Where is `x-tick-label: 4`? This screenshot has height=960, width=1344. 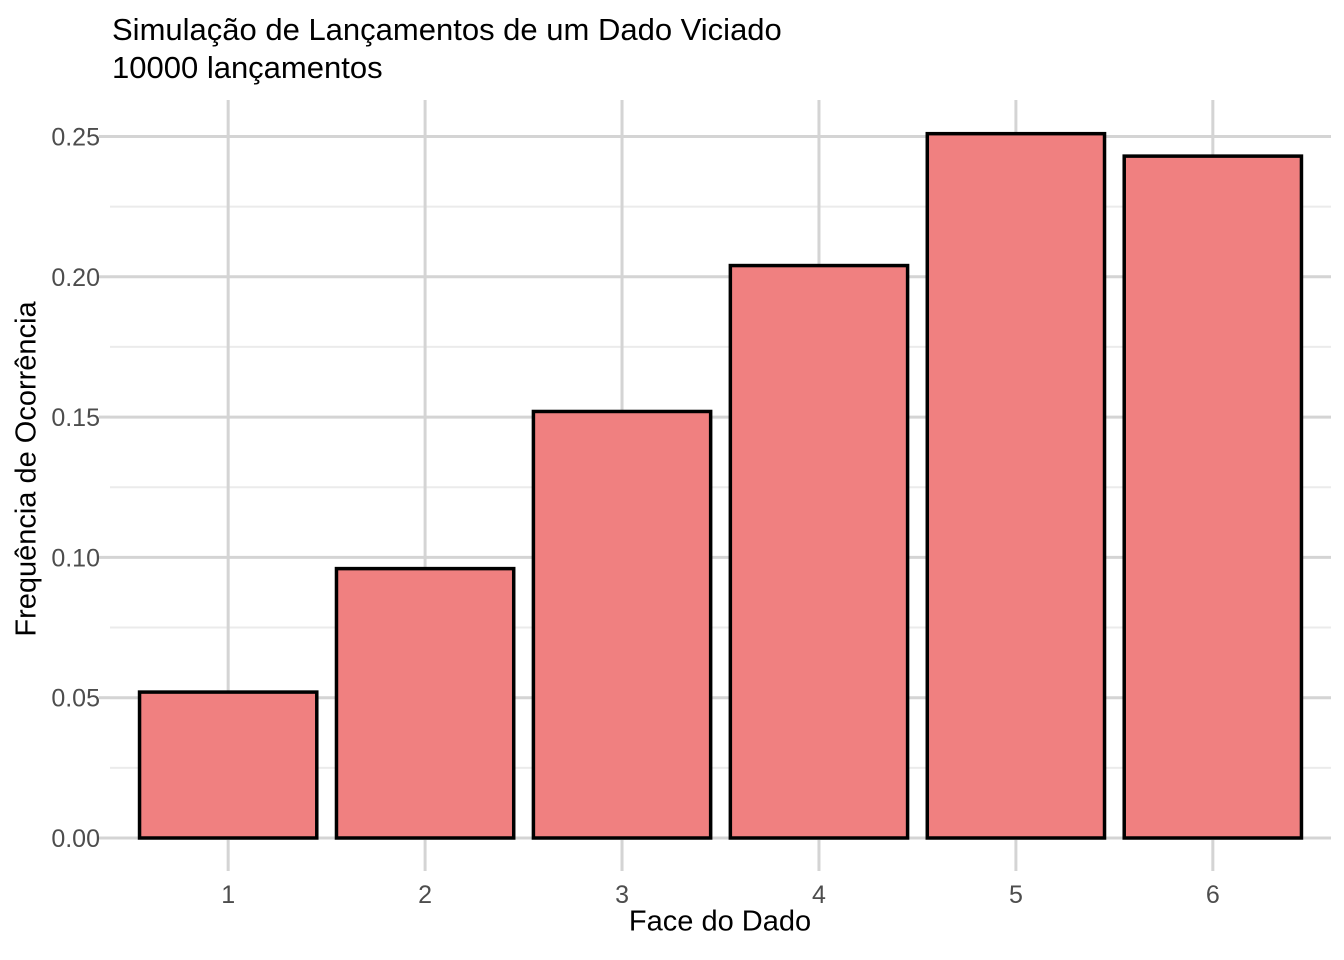 x-tick-label: 4 is located at coordinates (819, 895).